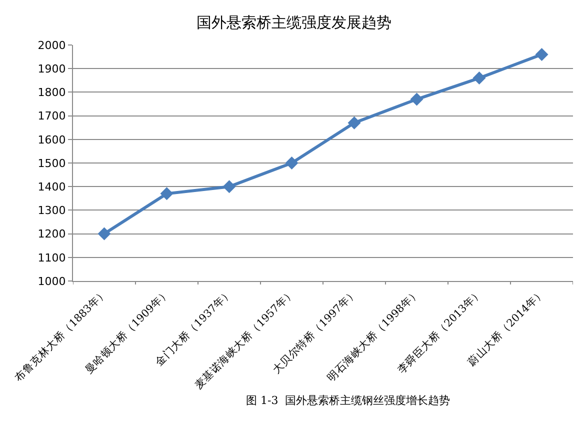 The image size is (588, 431). I want to click on y-tick-label: 1900, so click(52, 69).